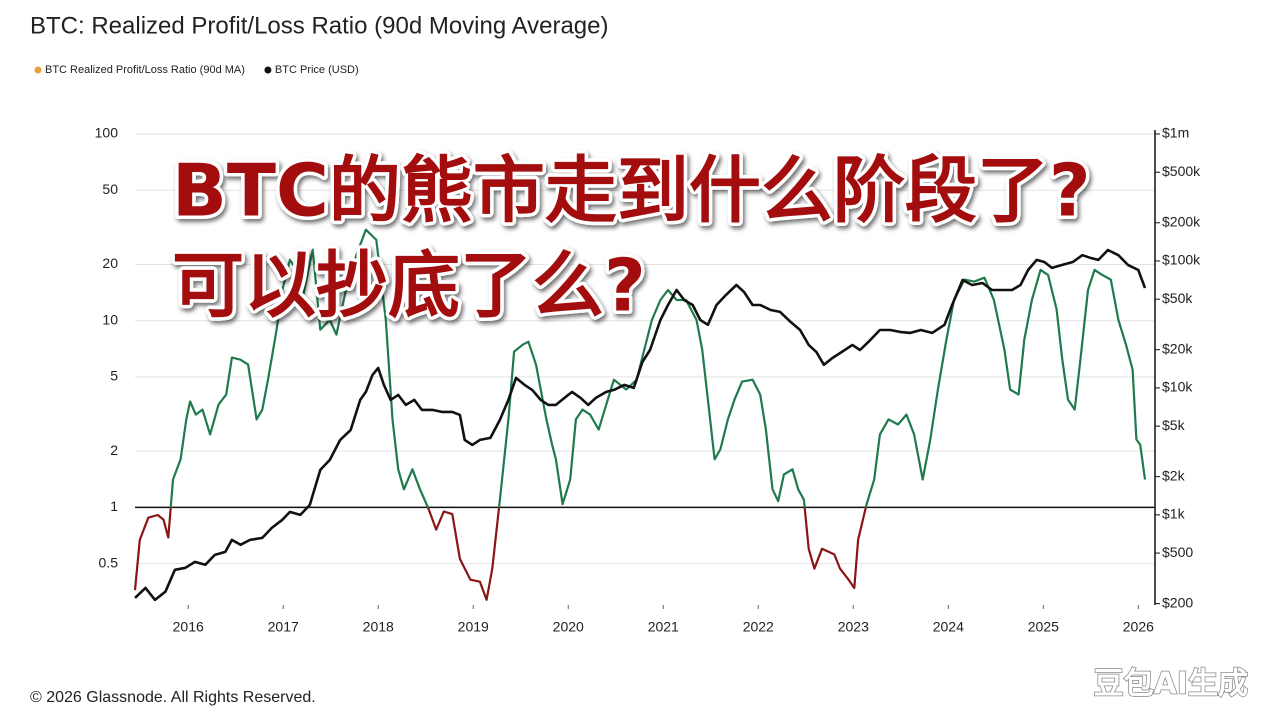  What do you see at coordinates (1174, 514) in the screenshot?
I see `y2-tick-label: $1k` at bounding box center [1174, 514].